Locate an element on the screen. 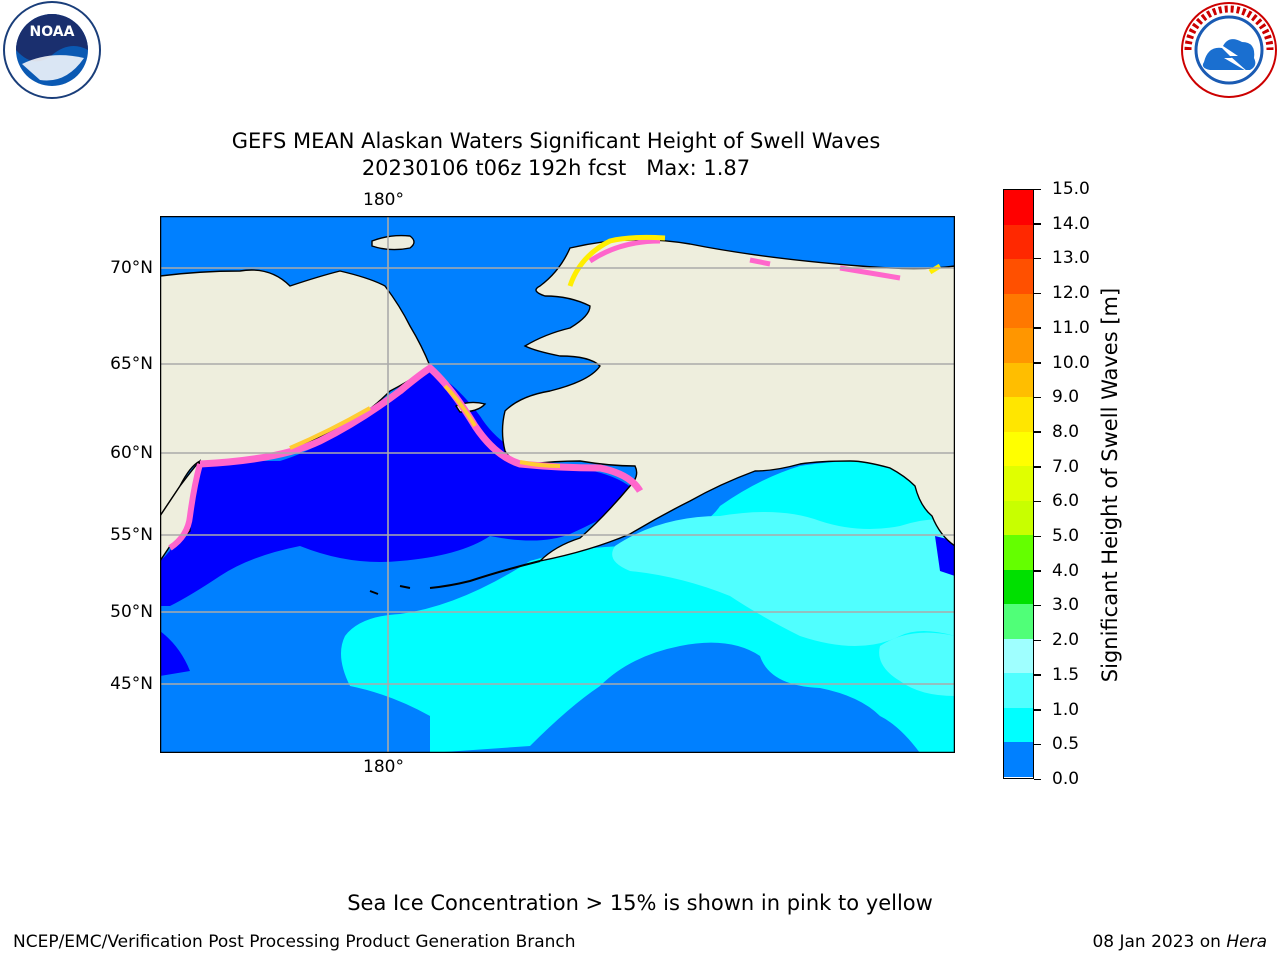 This screenshot has height=960, width=1280. lat-label-60: 60°N is located at coordinates (131, 453).